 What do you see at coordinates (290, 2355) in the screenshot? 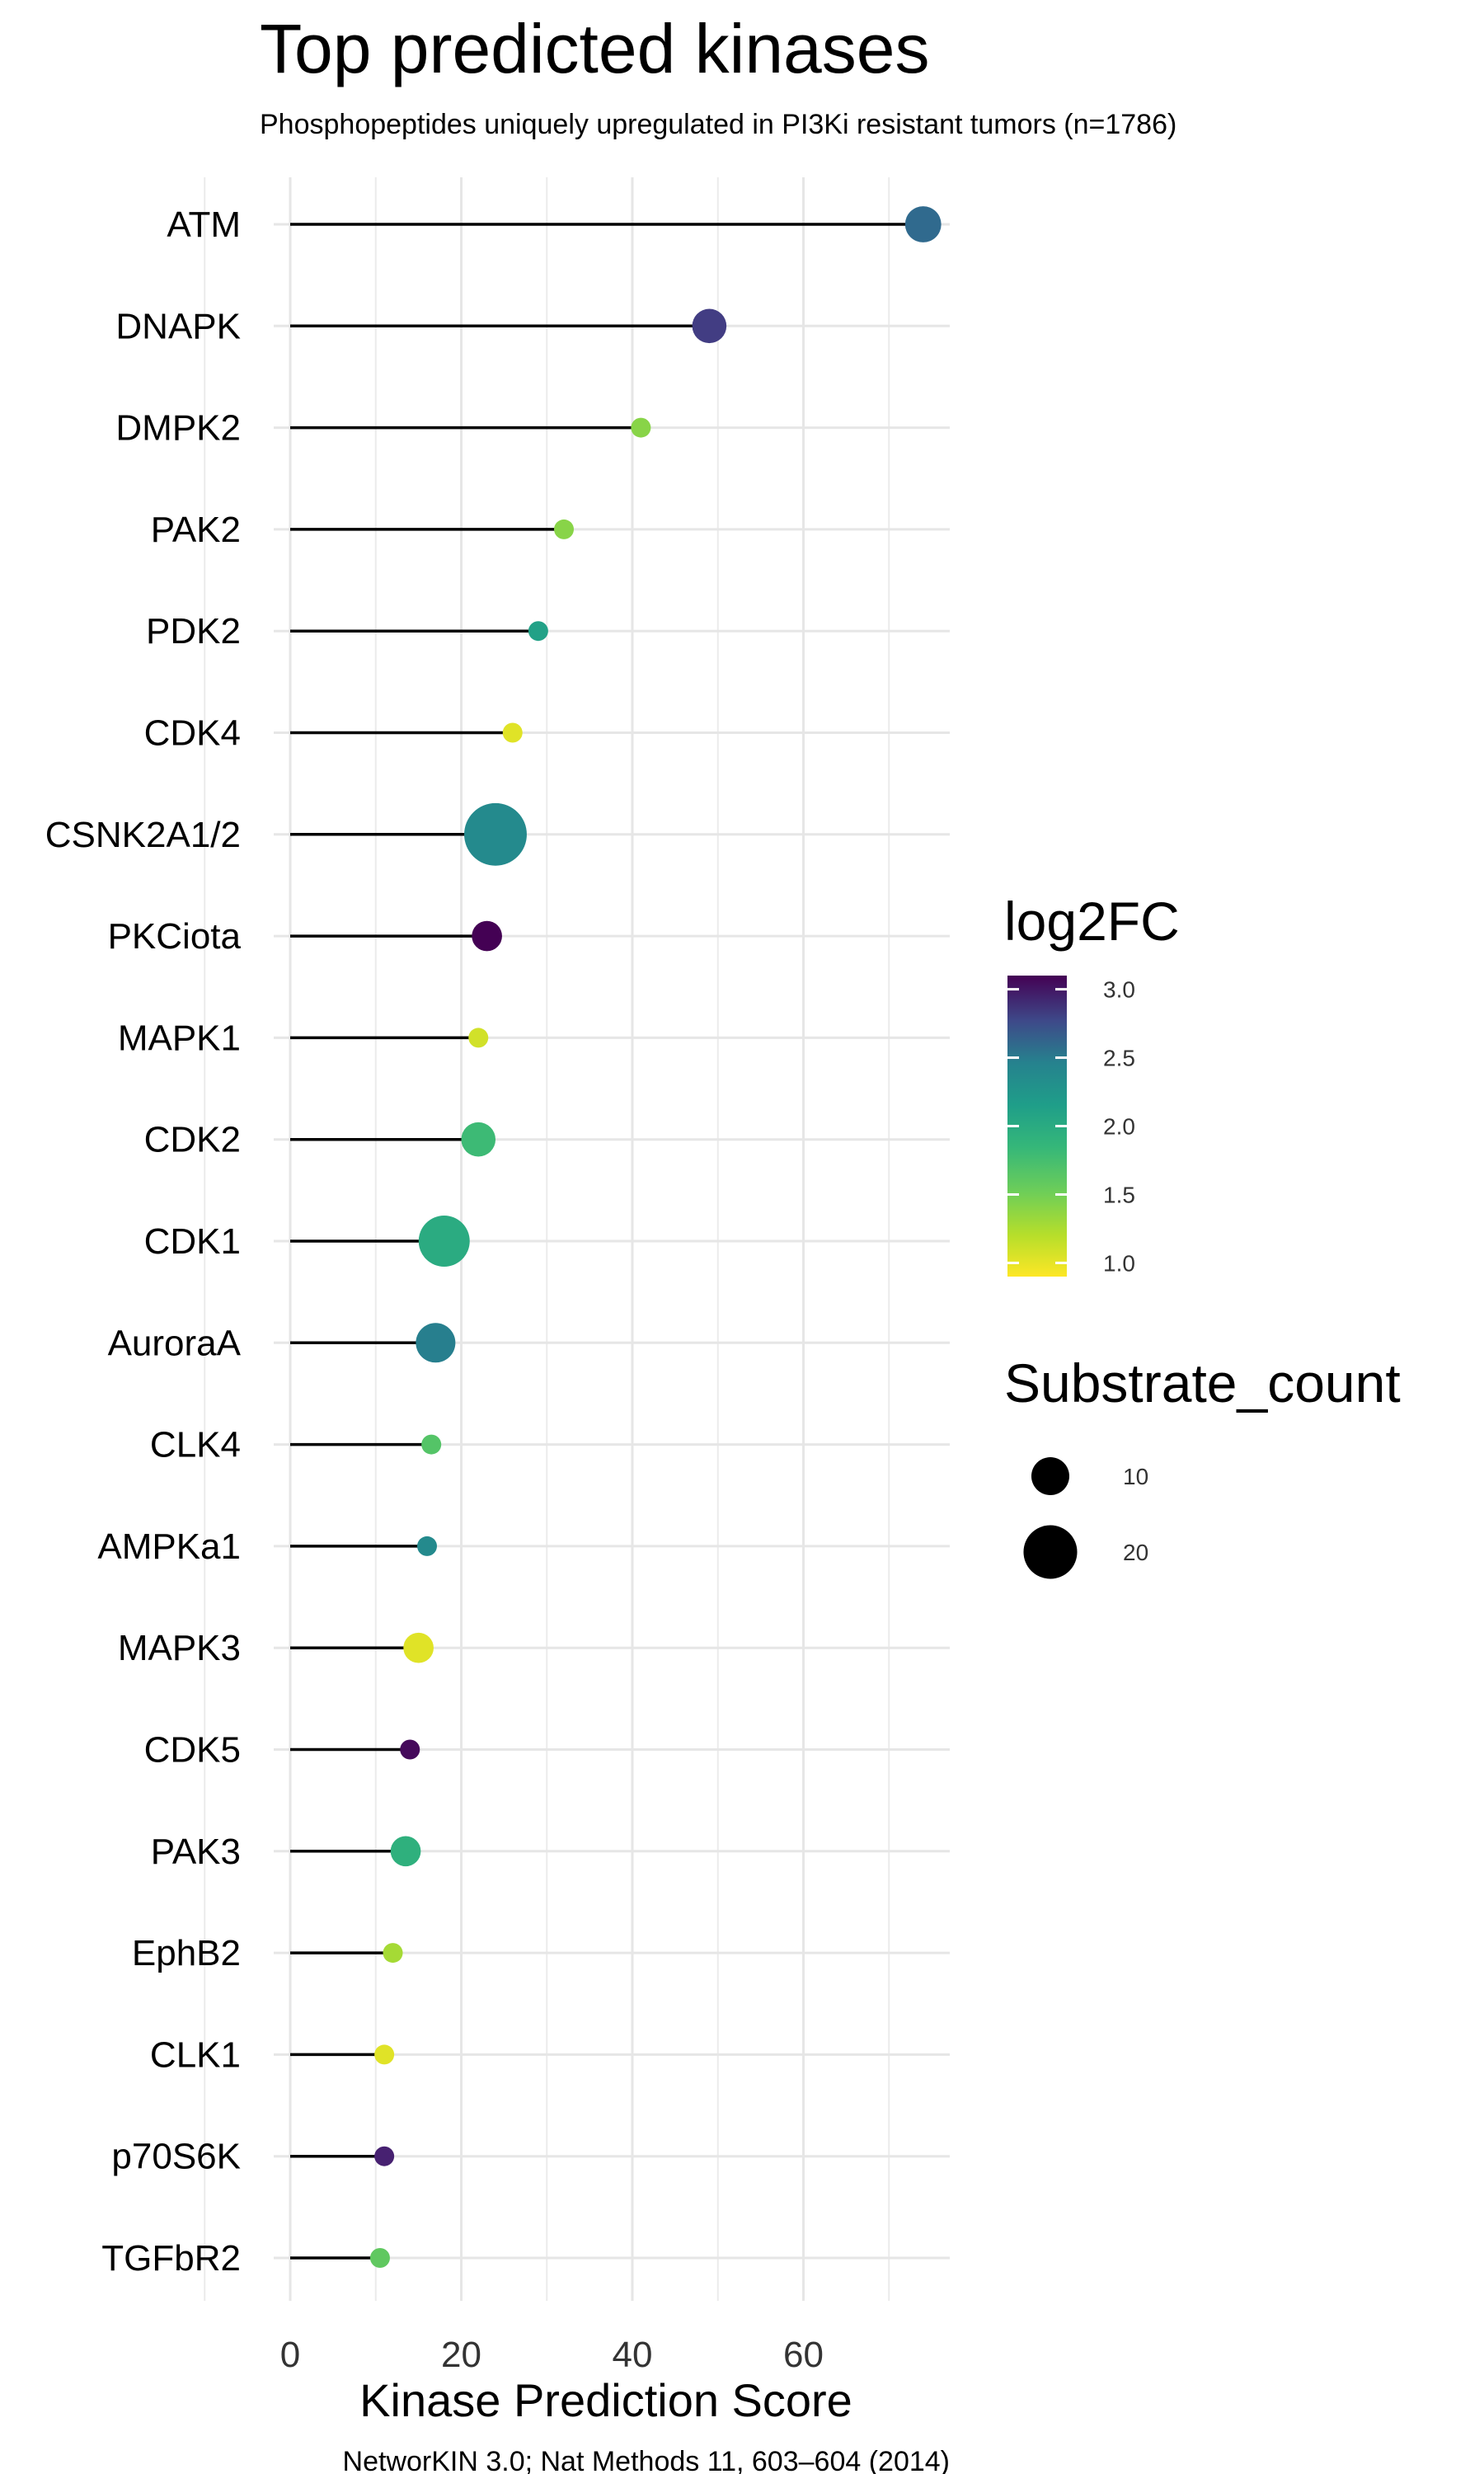
I see `x-tick-label: 0` at bounding box center [290, 2355].